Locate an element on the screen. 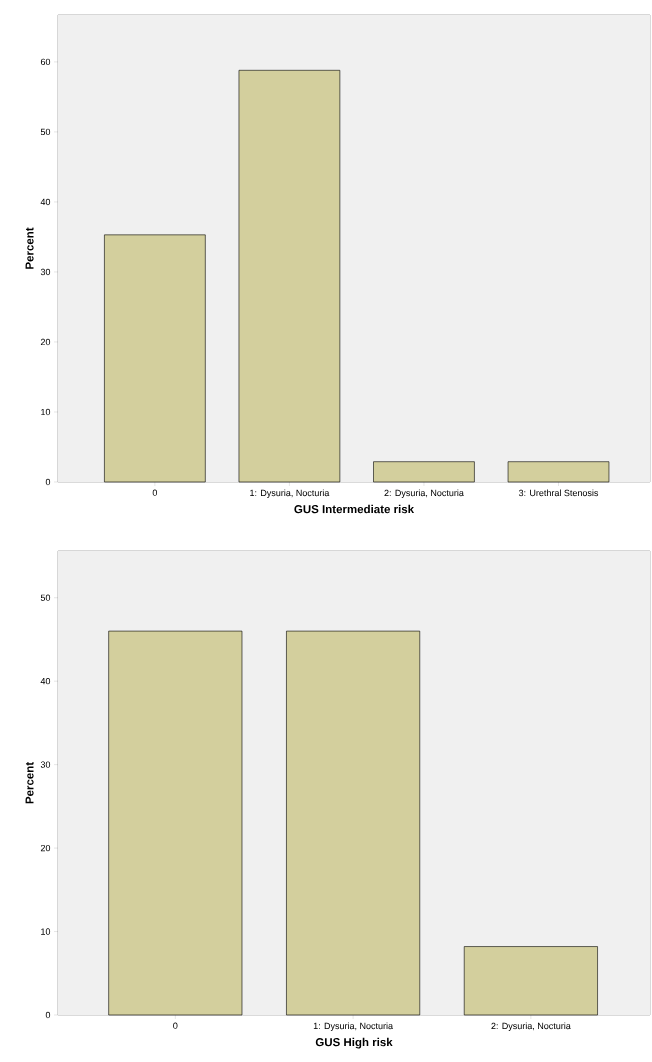 The image size is (652, 1062). y-tick-label: 60 is located at coordinates (45, 62).